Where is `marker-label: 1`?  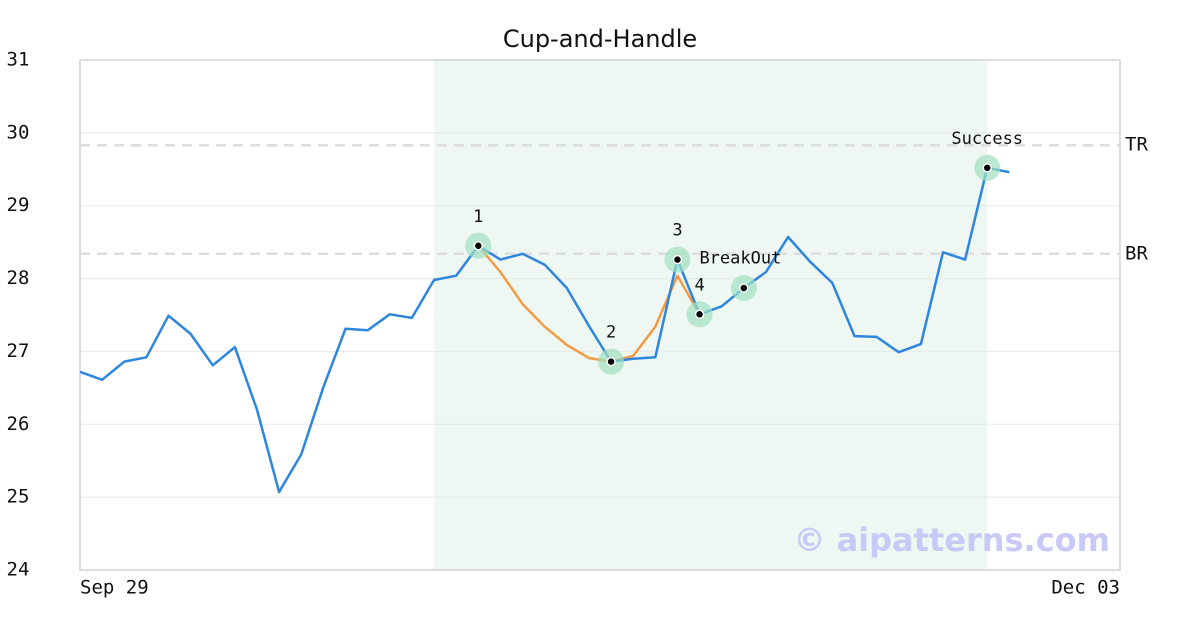
marker-label: 1 is located at coordinates (478, 217).